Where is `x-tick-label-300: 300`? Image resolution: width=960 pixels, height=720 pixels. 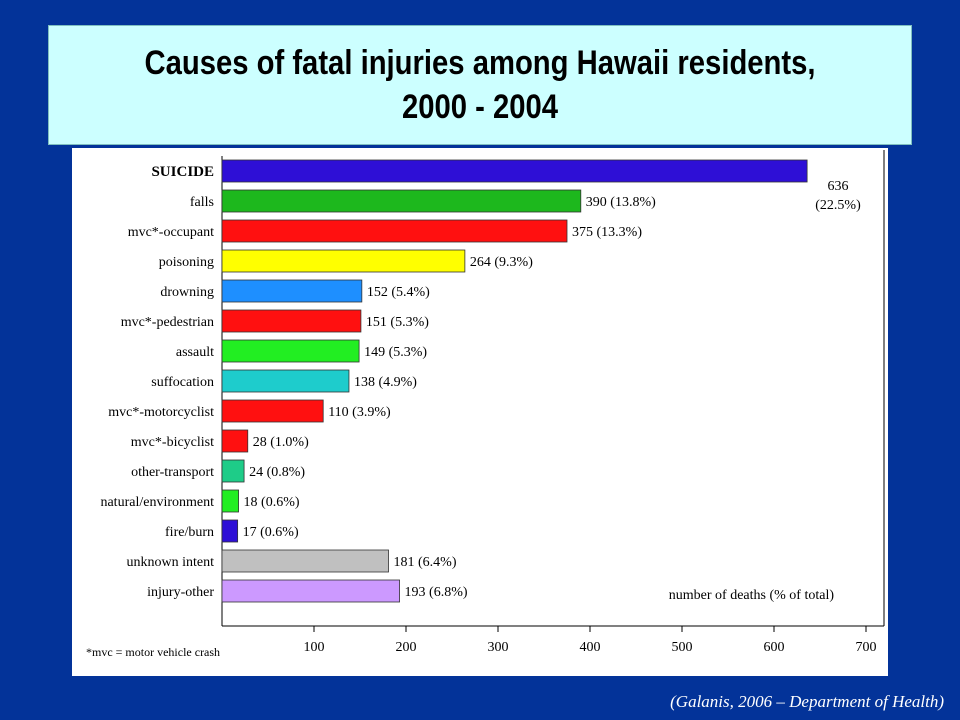
x-tick-label-300: 300 is located at coordinates (498, 647).